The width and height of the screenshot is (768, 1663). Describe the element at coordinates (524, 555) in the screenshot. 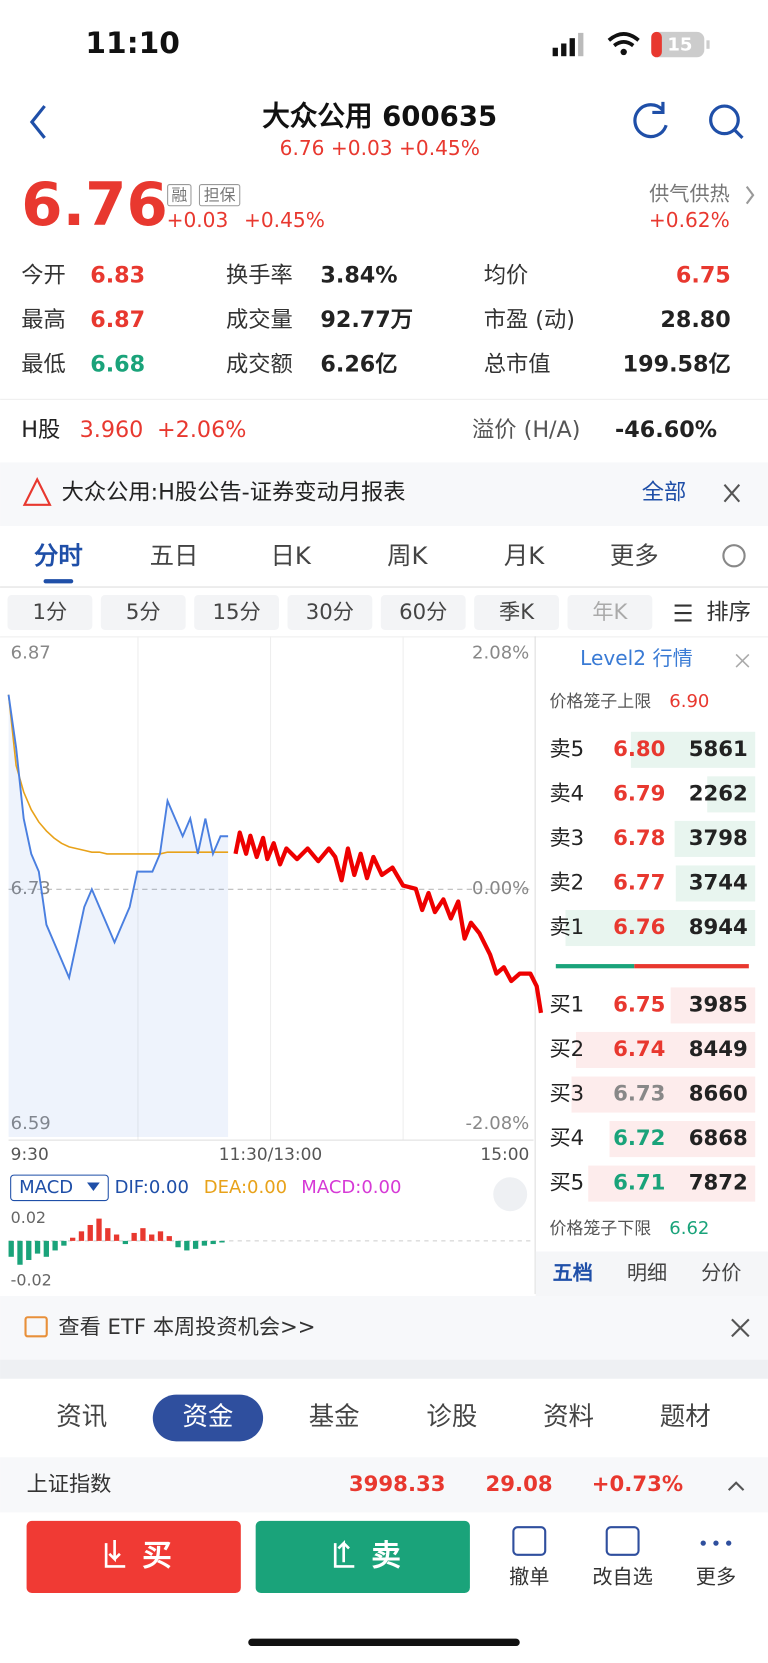

I see `tab: 月K` at that location.